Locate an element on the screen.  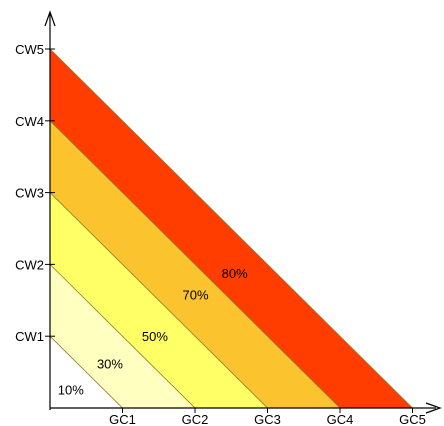
zone-label-30pct: 30% is located at coordinates (110, 363).